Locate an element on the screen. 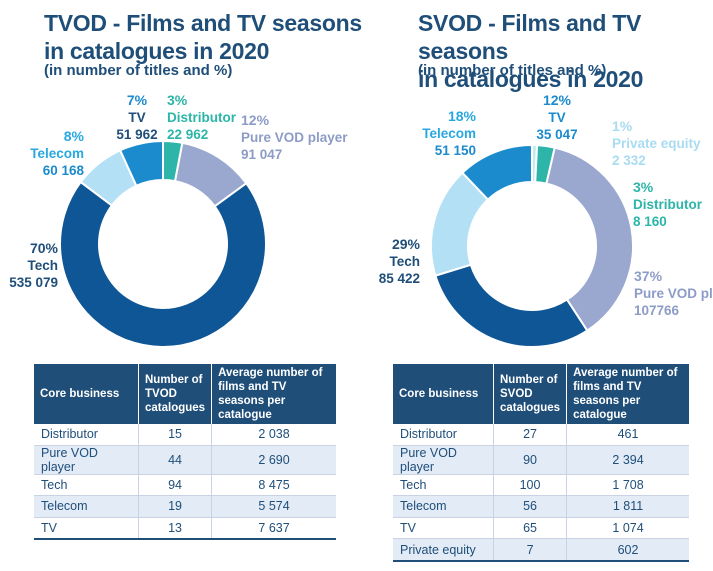 The width and height of the screenshot is (713, 571). table-row: Pure VOD player 44 2 690 is located at coordinates (185, 460).